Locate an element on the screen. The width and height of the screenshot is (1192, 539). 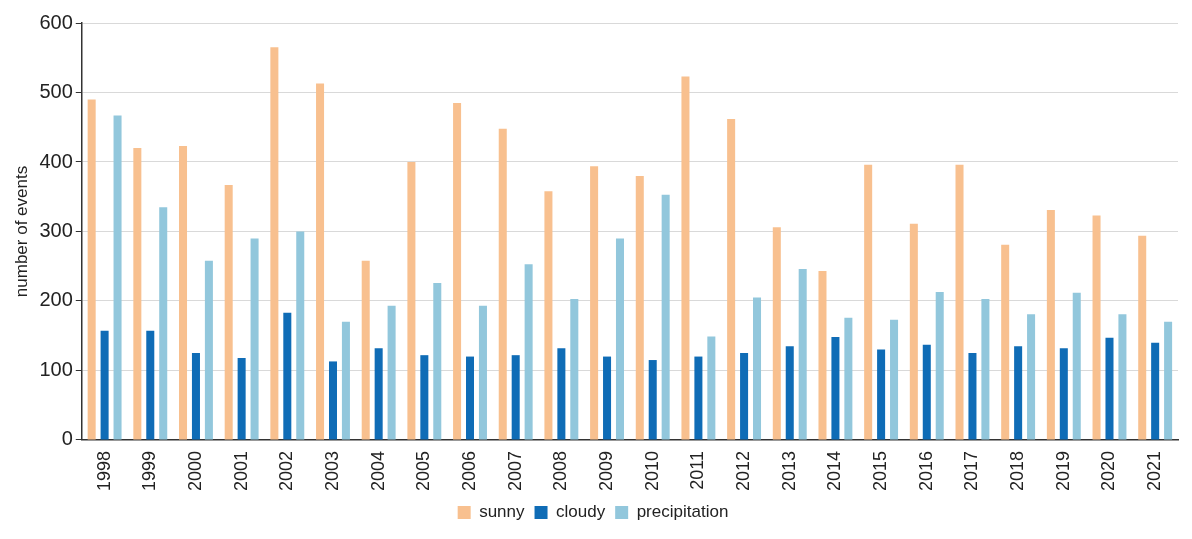
y-tick-label: 500 is located at coordinates (56, 91).